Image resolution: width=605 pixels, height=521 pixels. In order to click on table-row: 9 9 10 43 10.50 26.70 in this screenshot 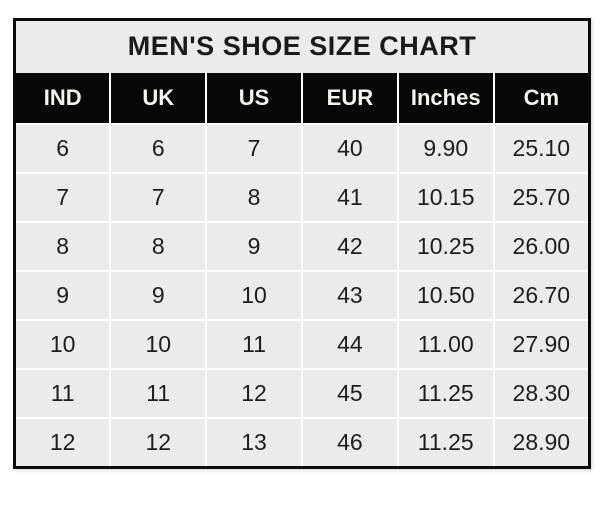, I will do `click(302, 295)`.